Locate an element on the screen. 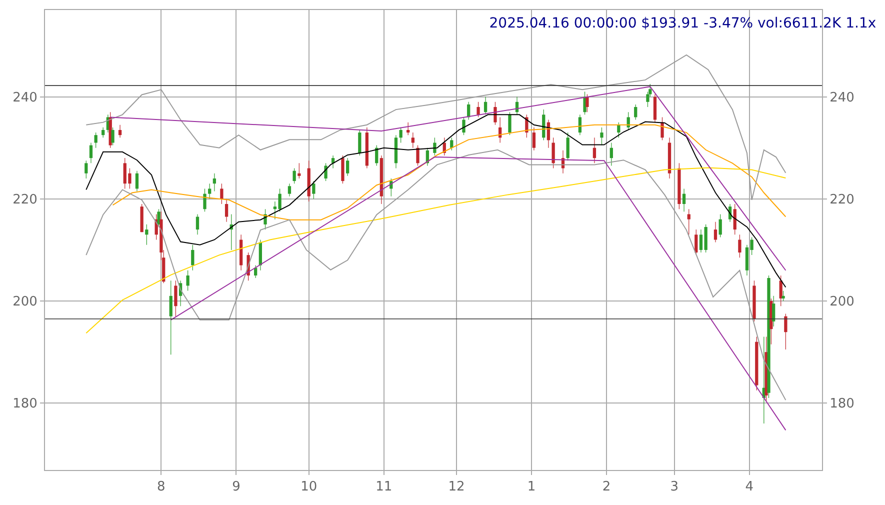  x-tick-label: 10 is located at coordinates (309, 487).